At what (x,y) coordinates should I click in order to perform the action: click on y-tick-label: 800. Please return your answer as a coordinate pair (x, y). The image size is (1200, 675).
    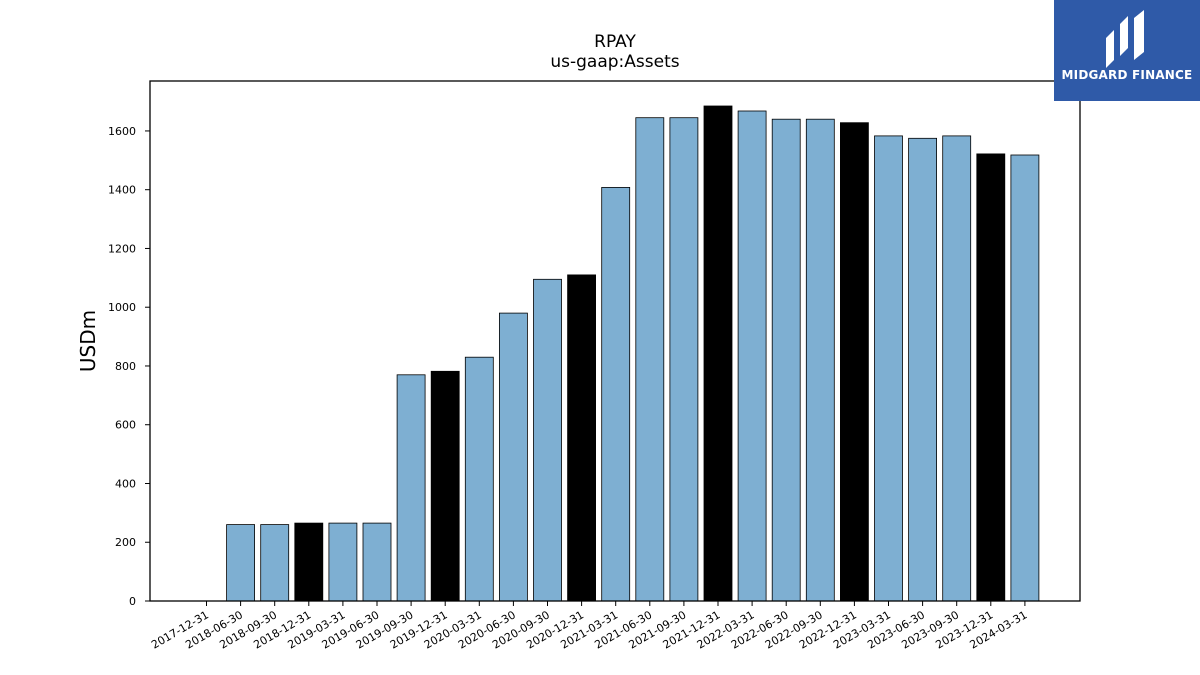
    Looking at the image, I should click on (125, 366).